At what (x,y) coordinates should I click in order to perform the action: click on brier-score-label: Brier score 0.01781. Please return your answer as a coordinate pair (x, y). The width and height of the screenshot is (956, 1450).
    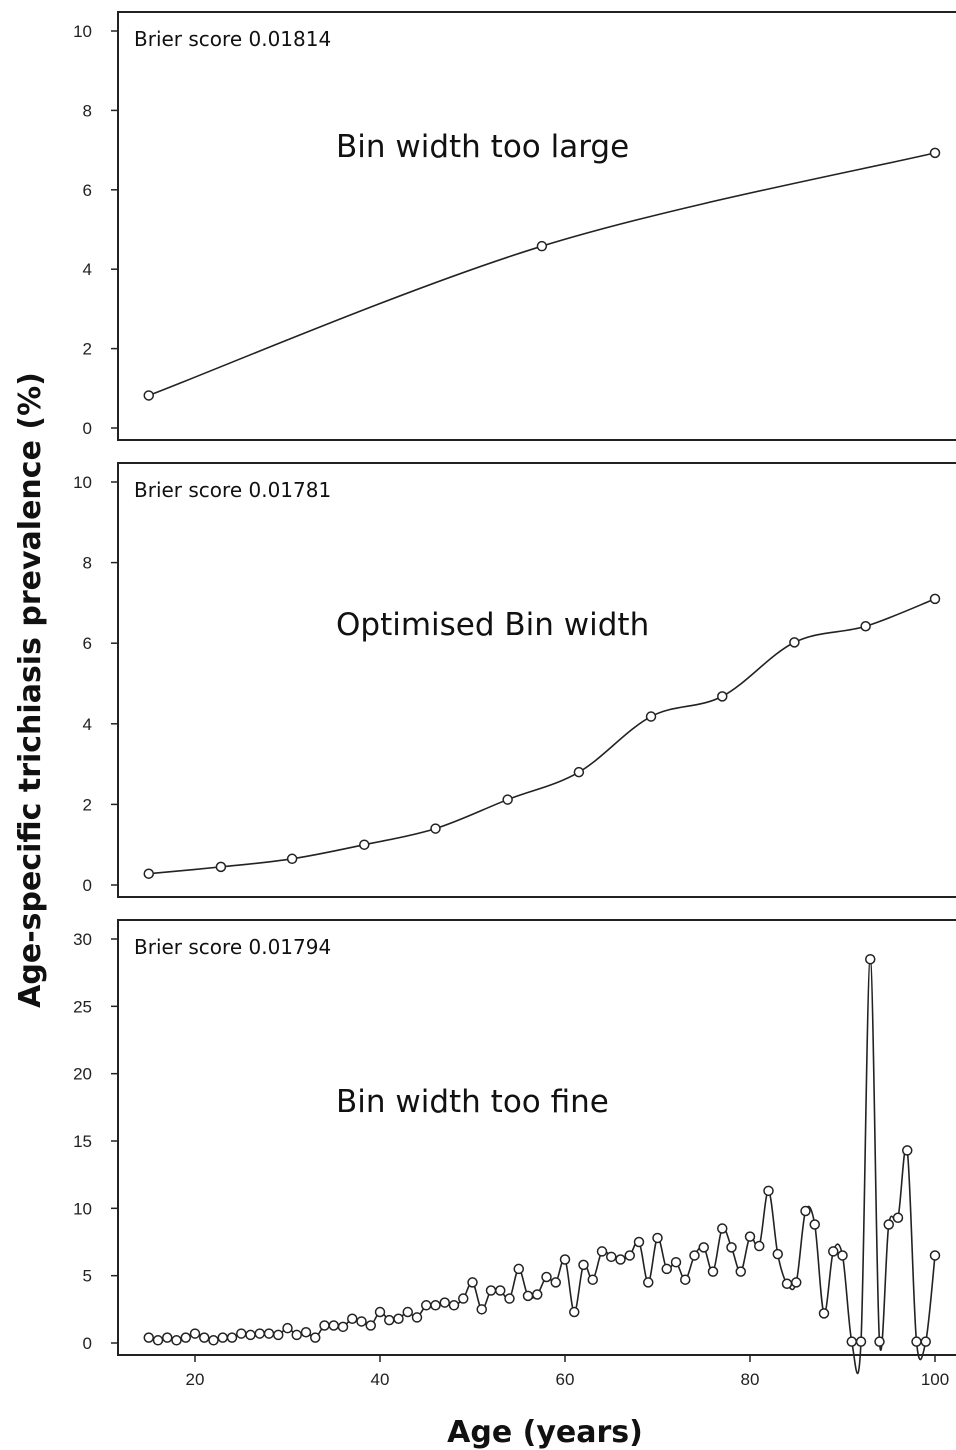
    Looking at the image, I should click on (232, 490).